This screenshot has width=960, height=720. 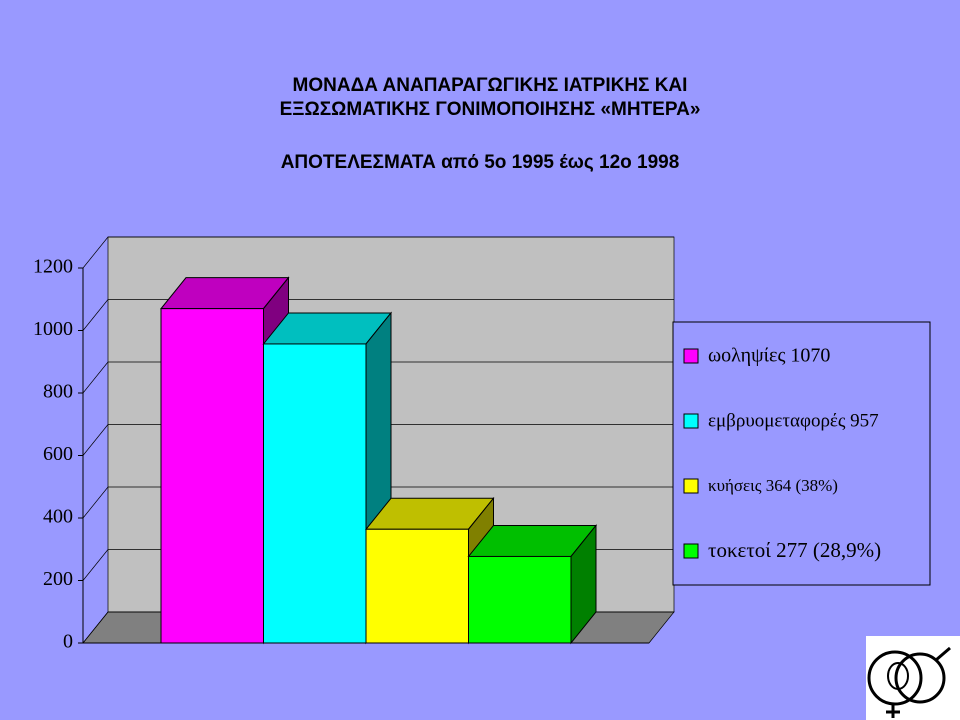 What do you see at coordinates (794, 550) in the screenshot?
I see `legend-label: τοκετοί 277 (28,9%)` at bounding box center [794, 550].